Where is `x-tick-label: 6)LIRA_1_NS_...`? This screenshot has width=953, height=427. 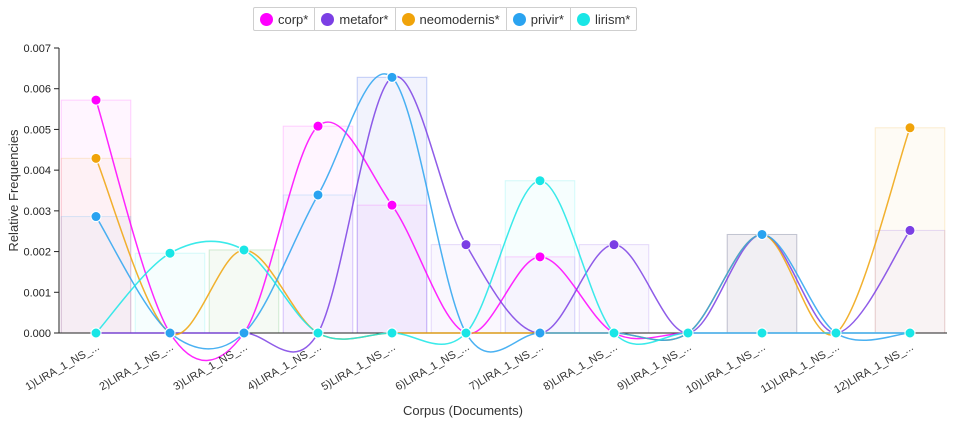
x-tick-label: 6)LIRA_1_NS_... is located at coordinates (432, 367).